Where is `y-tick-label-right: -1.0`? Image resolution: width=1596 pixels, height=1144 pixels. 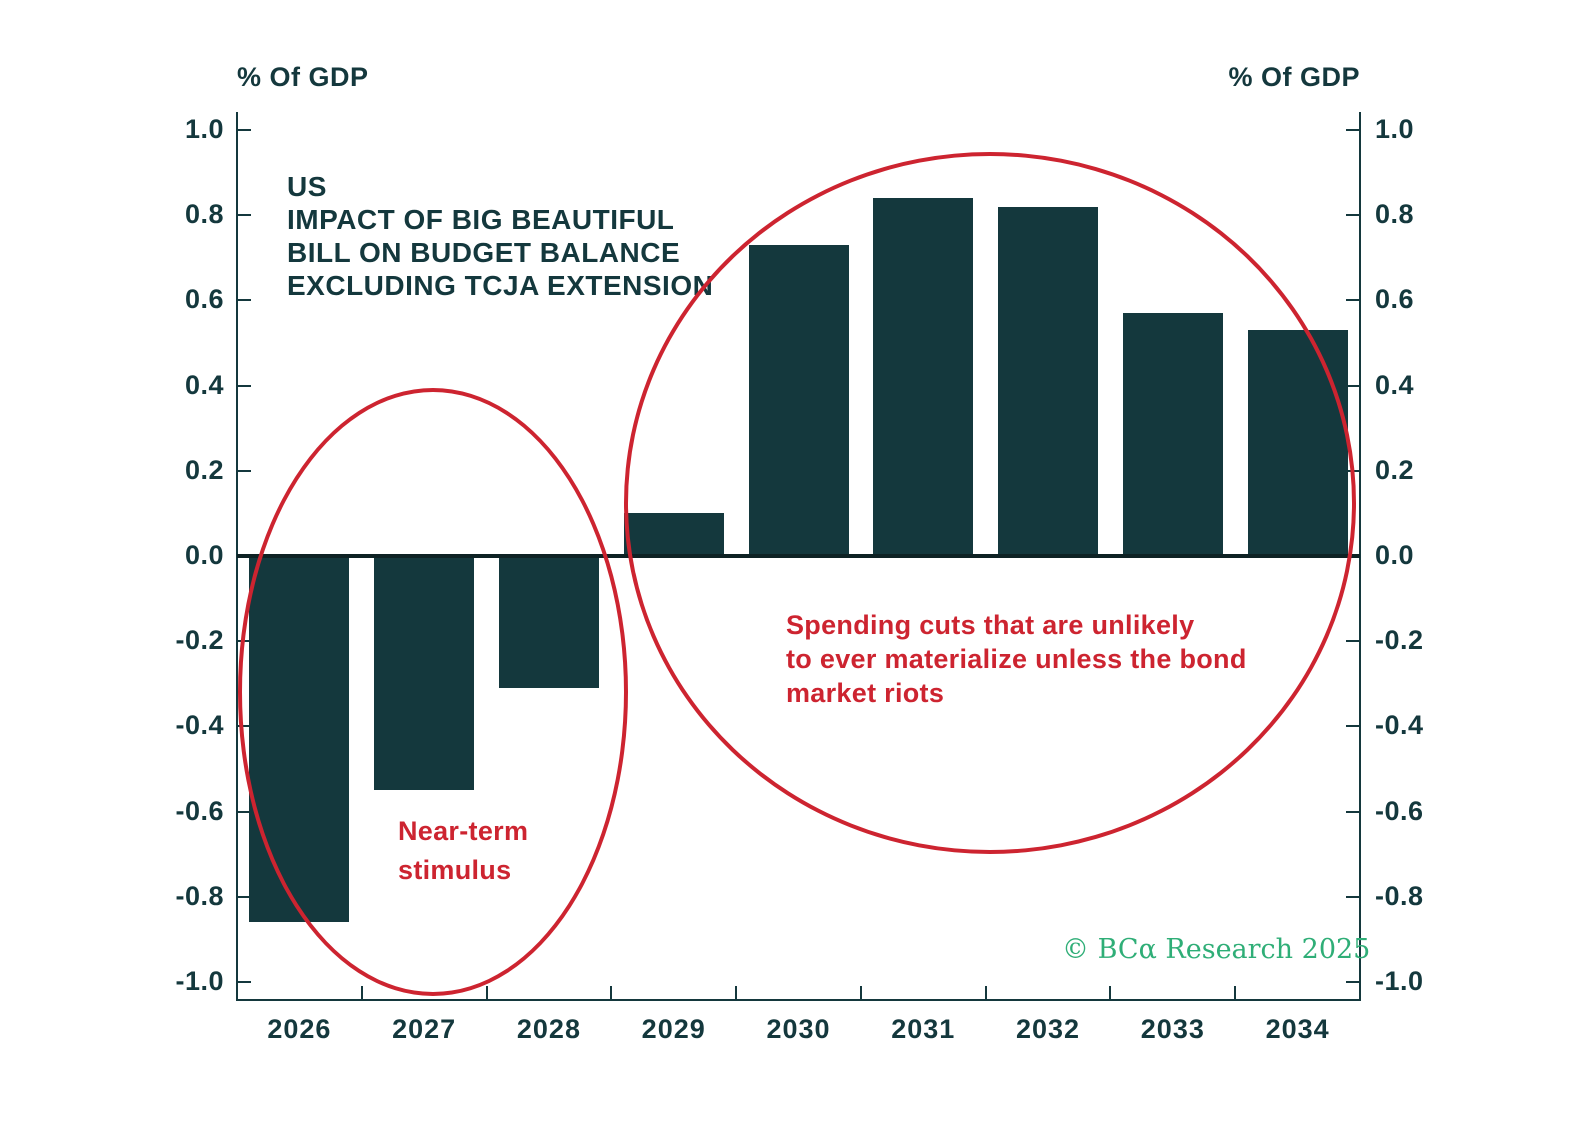
y-tick-label-right: -1.0 is located at coordinates (1399, 981).